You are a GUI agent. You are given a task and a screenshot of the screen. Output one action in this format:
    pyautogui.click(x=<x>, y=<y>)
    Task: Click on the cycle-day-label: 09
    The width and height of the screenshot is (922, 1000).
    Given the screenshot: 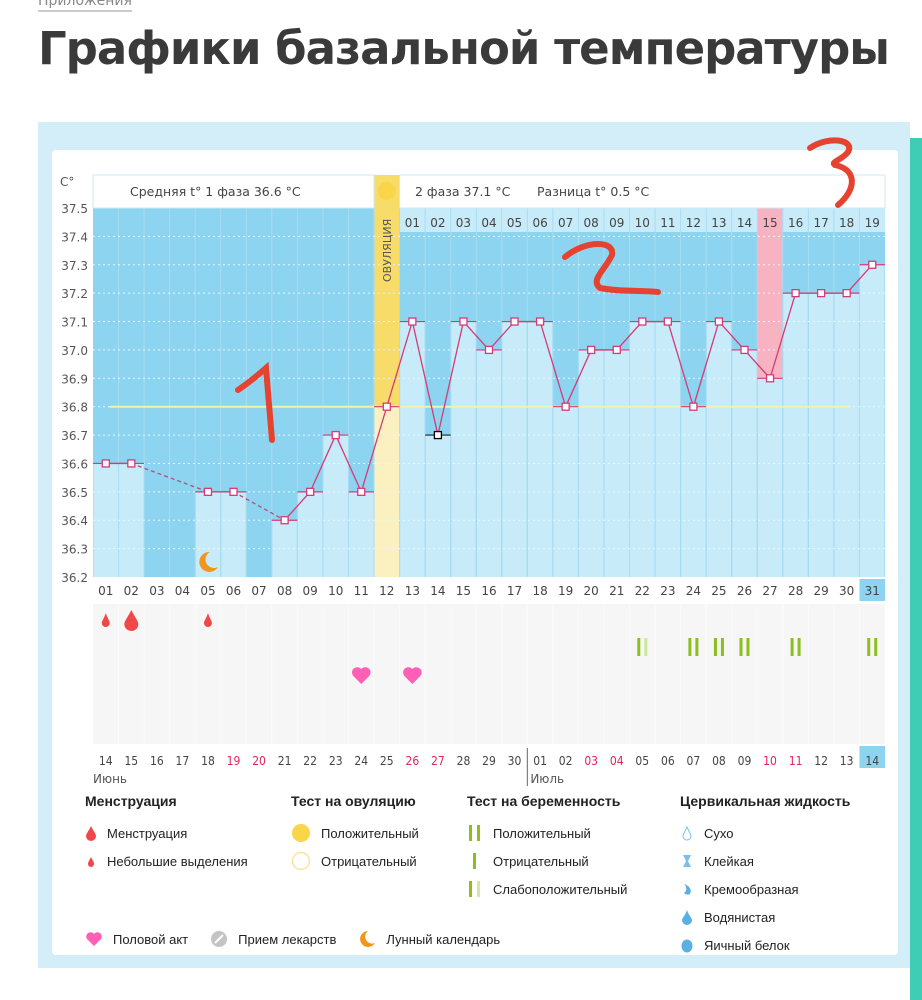 What is the action you would take?
    pyautogui.click(x=310, y=591)
    